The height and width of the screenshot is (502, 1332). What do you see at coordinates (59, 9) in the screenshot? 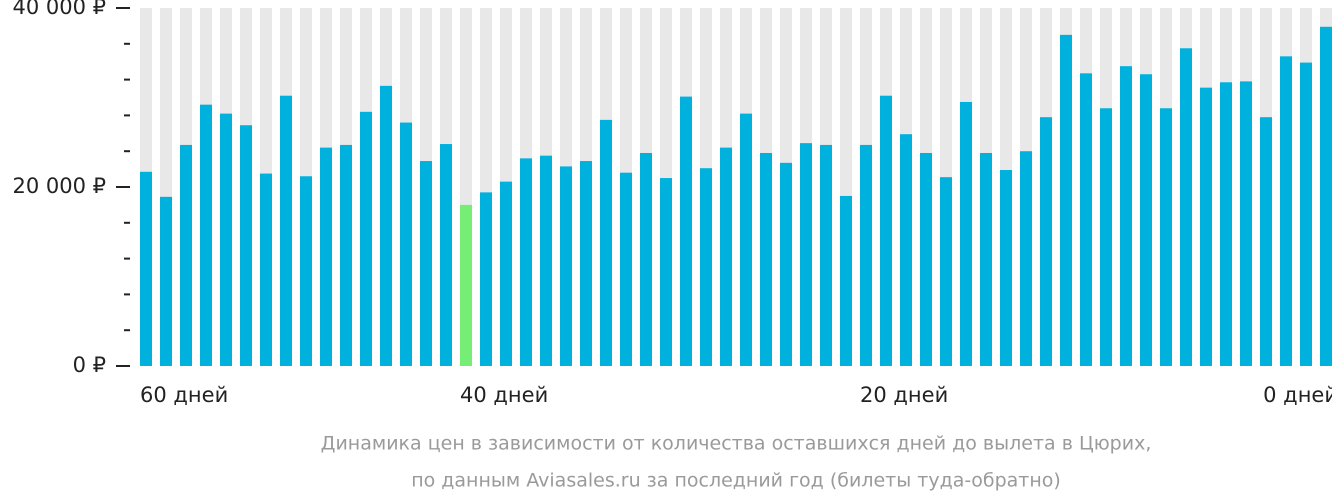
I see `y-tick-label: 40 000 ₽` at bounding box center [59, 9].